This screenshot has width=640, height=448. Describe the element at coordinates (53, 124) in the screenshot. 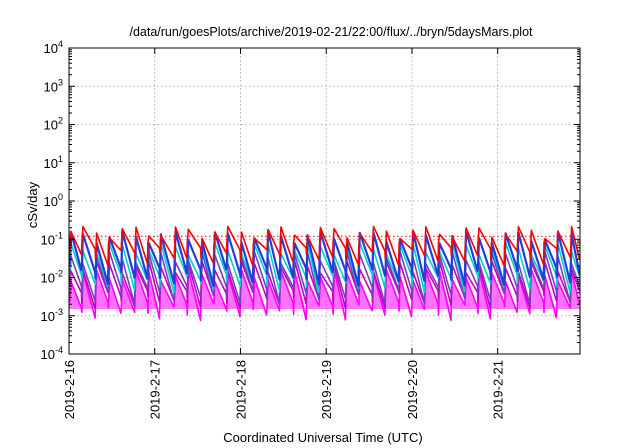

I see `y-tick-label: 10²` at that location.